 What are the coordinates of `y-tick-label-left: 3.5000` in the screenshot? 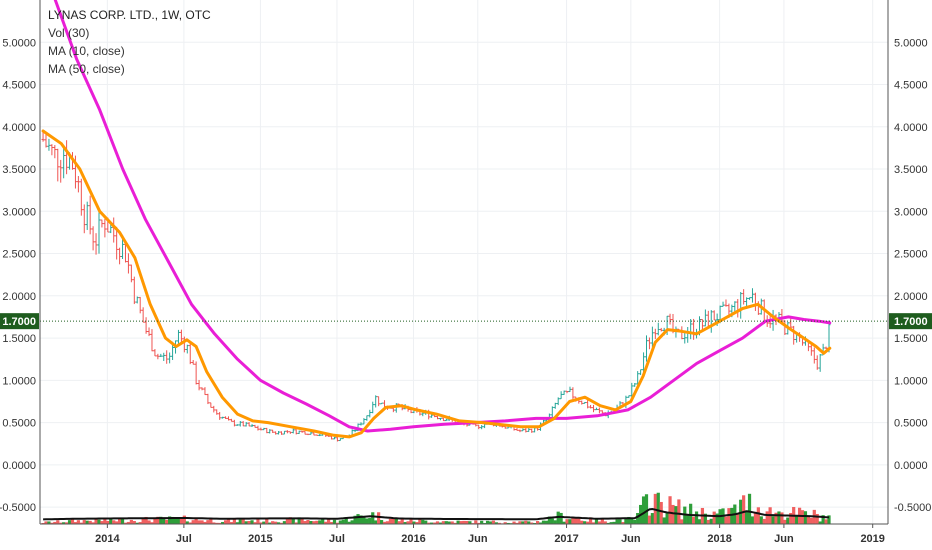 It's located at (19, 170).